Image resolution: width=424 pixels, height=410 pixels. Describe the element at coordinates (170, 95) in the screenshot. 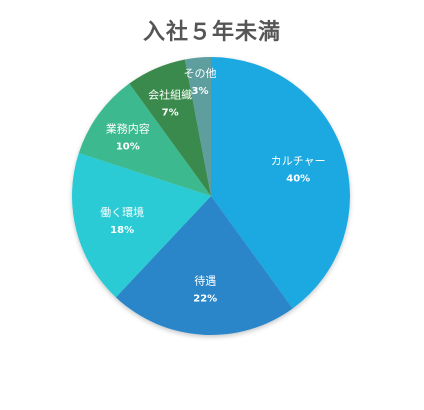

I see `slice-label-4: 会社組織` at that location.